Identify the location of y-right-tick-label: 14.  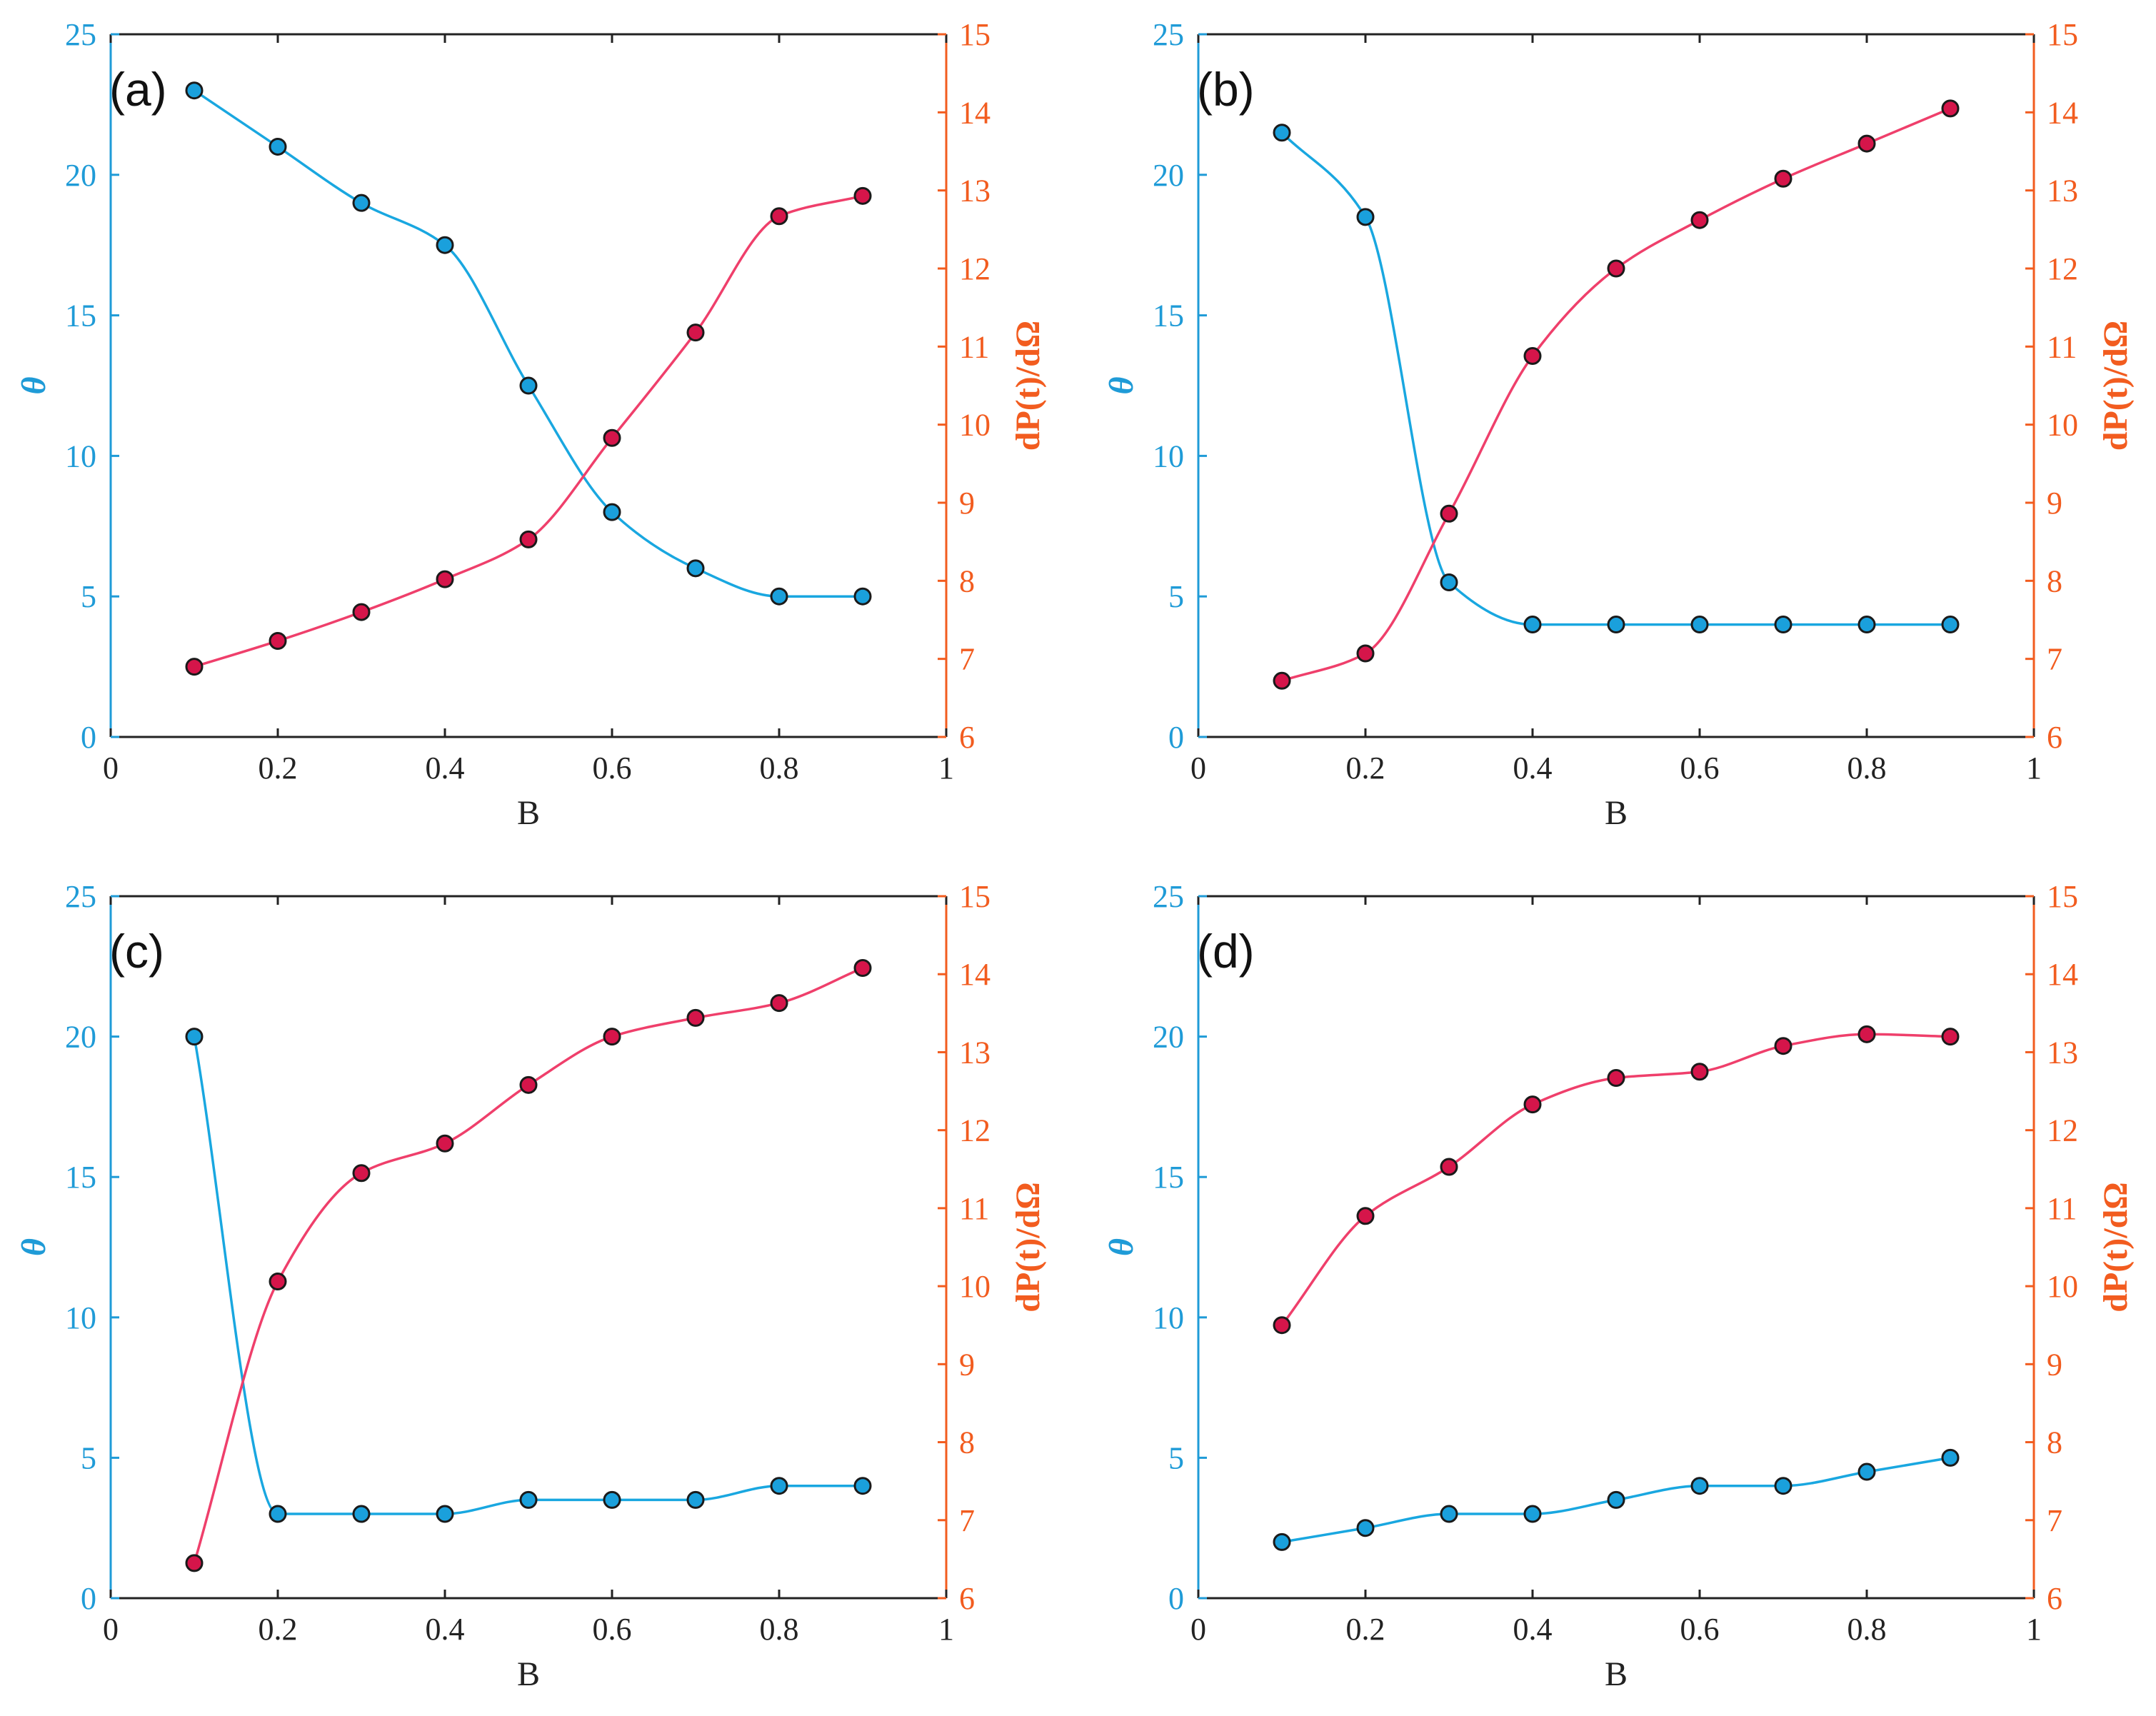
(2063, 975).